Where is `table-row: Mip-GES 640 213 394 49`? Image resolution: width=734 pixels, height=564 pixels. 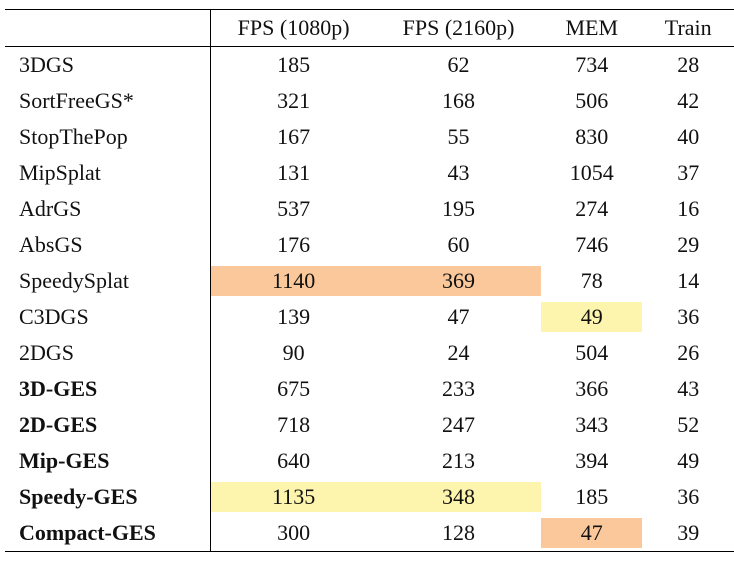 table-row: Mip-GES 640 213 394 49 is located at coordinates (369, 461).